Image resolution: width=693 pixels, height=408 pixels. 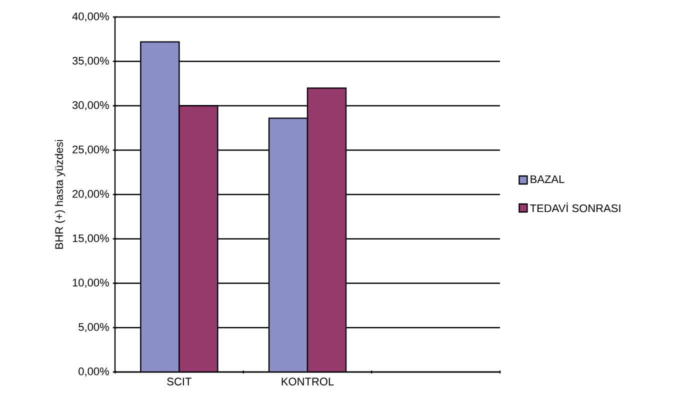 What do you see at coordinates (93, 327) in the screenshot?
I see `y-tick-label: 5,00%` at bounding box center [93, 327].